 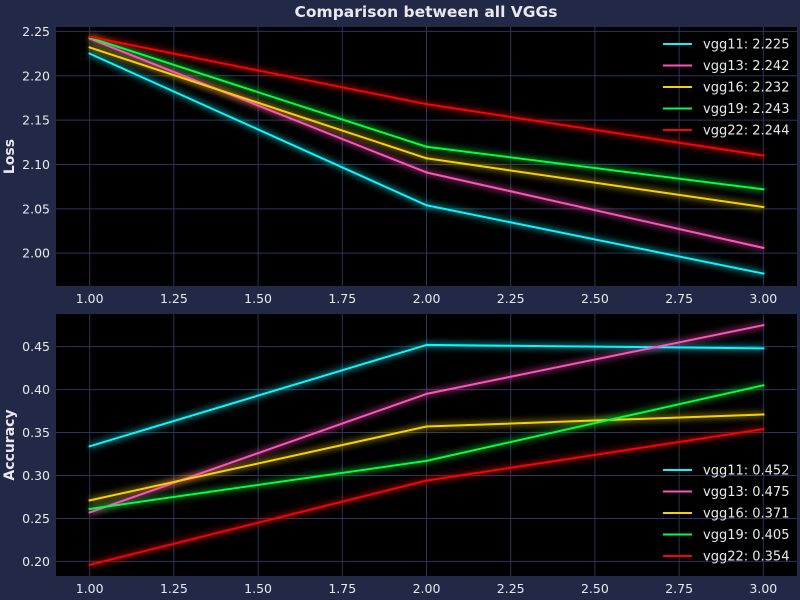 What do you see at coordinates (746, 109) in the screenshot?
I see `legend-label-vgg19: vgg19: 2.243` at bounding box center [746, 109].